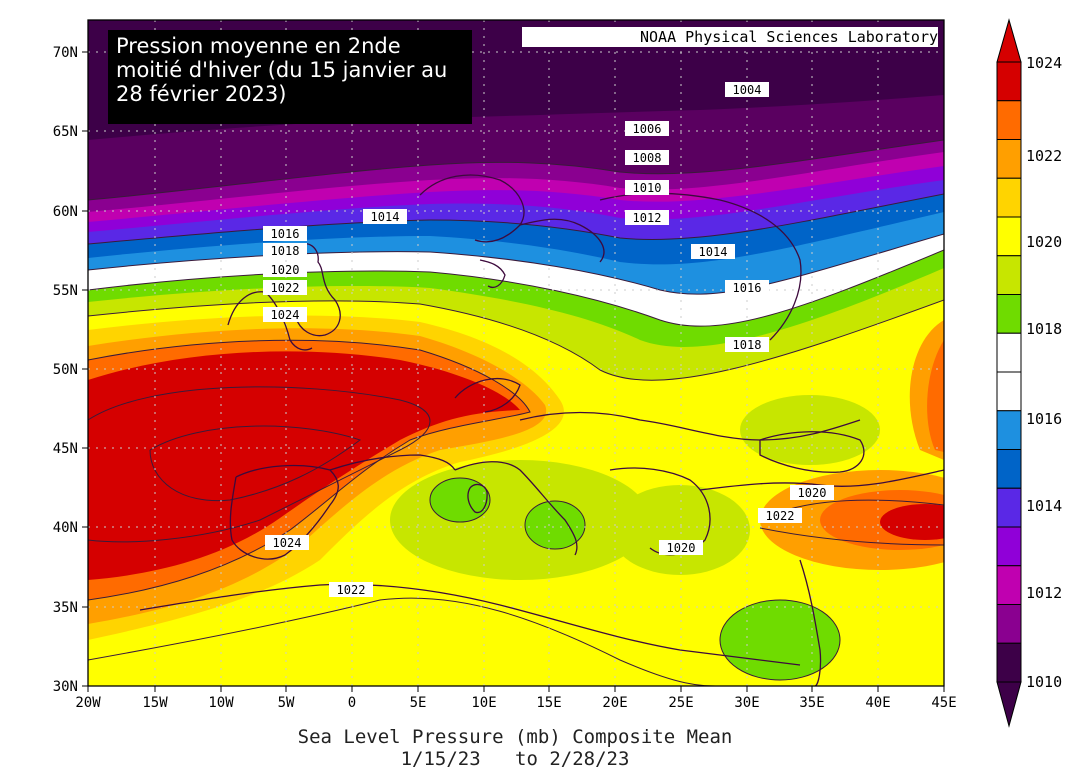  I want to click on lon-label: 5E, so click(418, 703).